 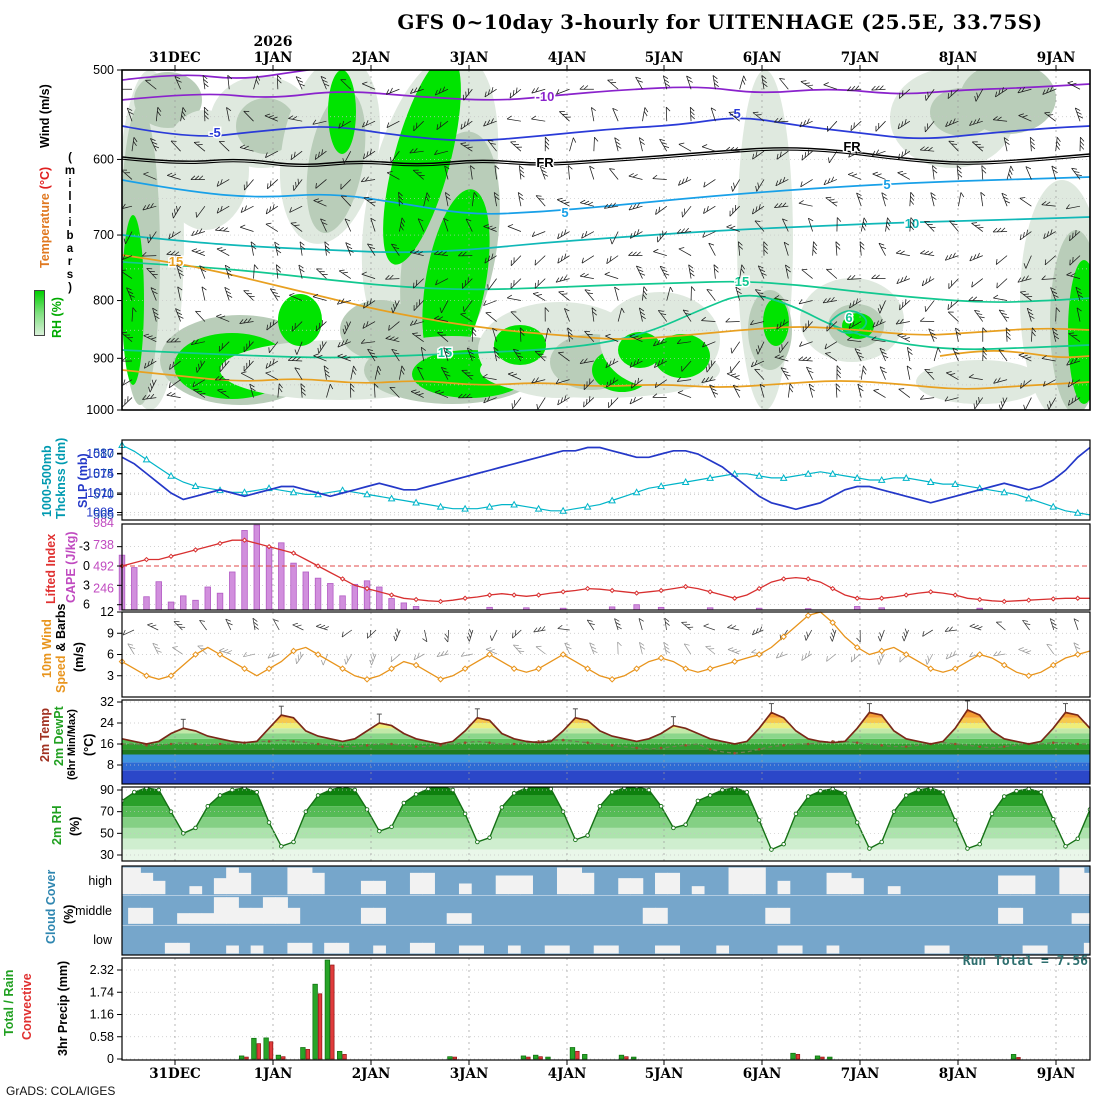 I want to click on svg-text: -3, so click(x=84, y=547).